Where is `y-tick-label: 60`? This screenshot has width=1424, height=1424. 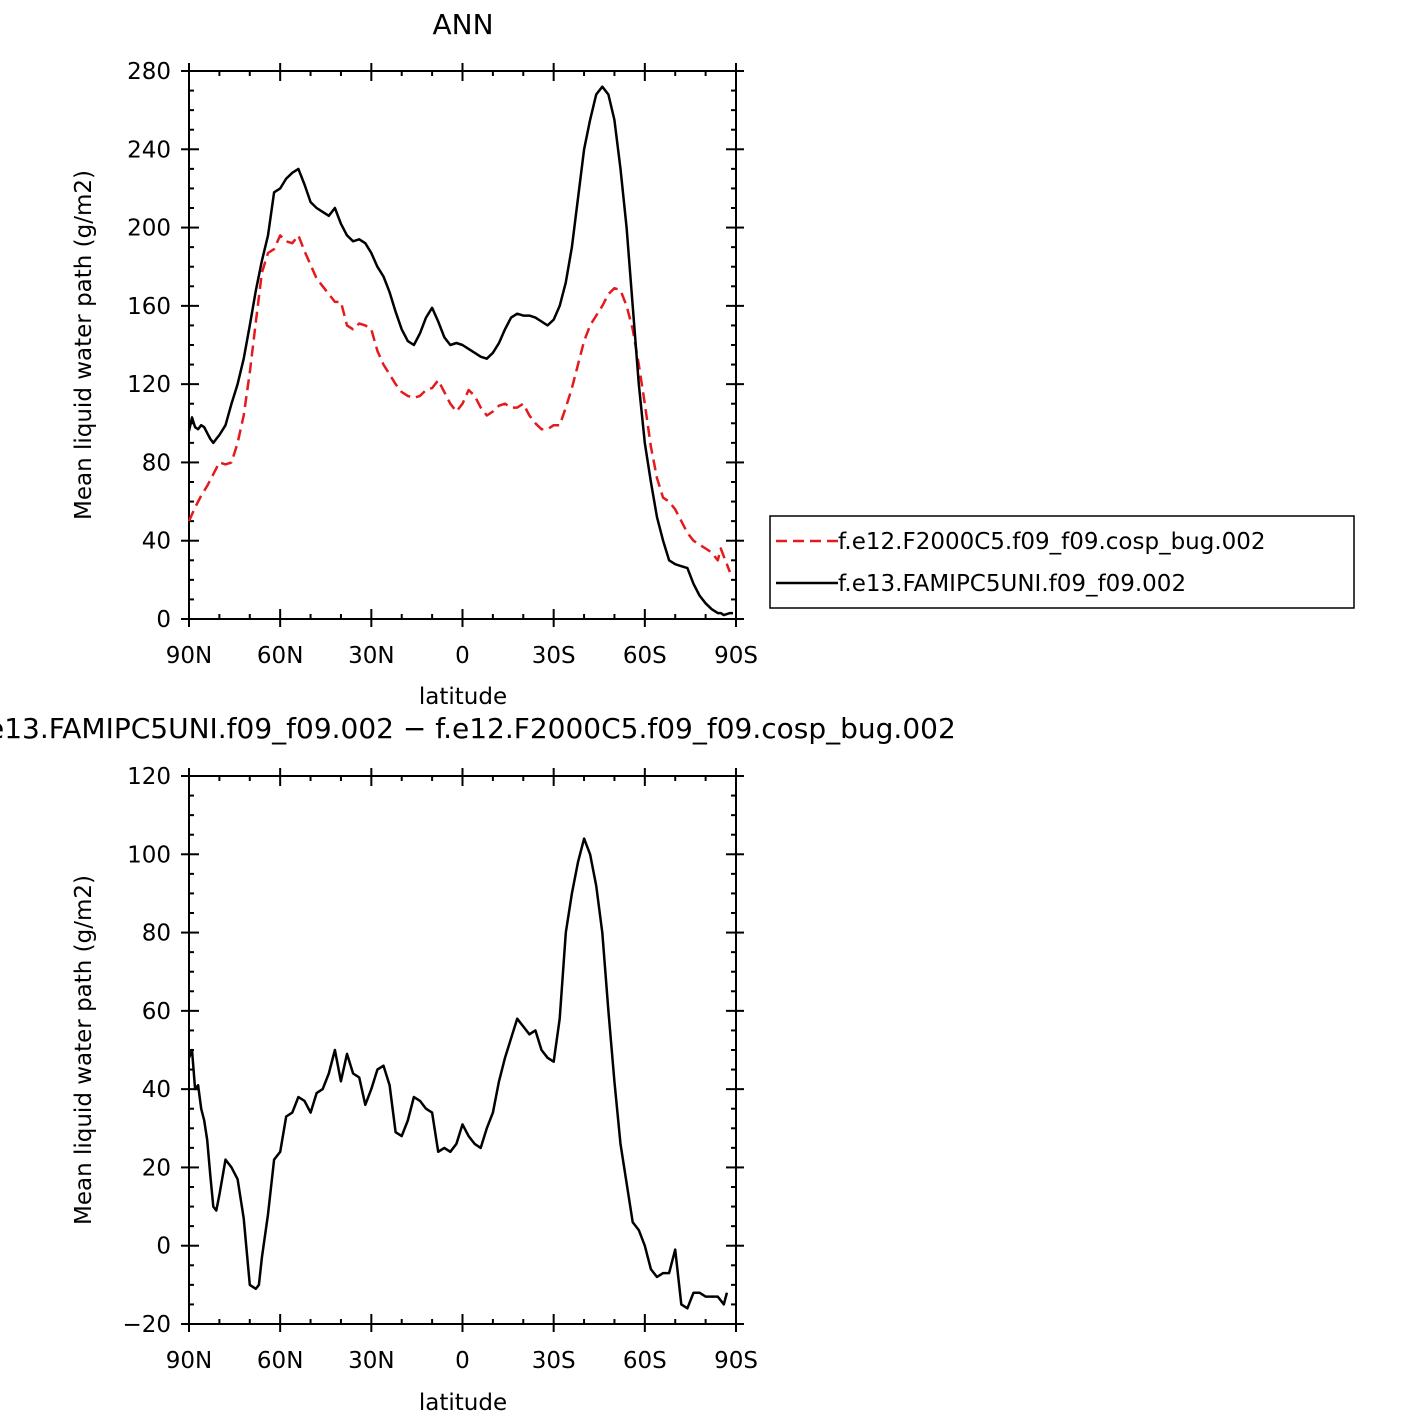
y-tick-label: 60 is located at coordinates (156, 1012).